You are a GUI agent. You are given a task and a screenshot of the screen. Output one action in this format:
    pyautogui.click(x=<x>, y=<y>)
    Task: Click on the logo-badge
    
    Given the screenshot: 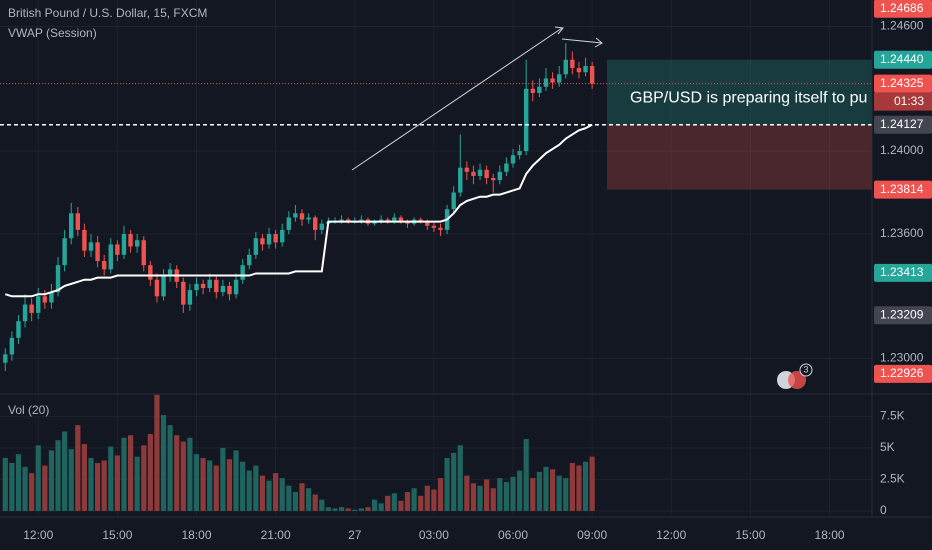 What is the action you would take?
    pyautogui.click(x=806, y=370)
    